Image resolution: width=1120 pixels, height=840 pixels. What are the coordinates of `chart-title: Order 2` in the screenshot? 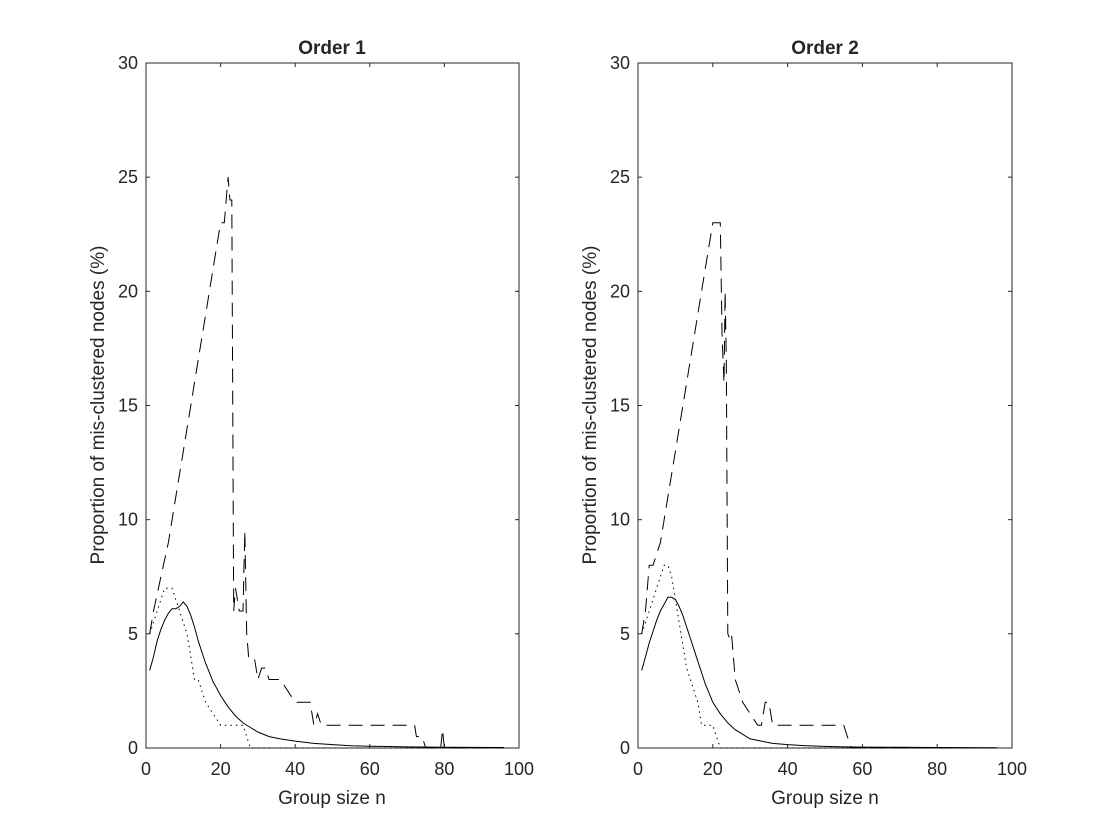 It's located at (825, 48).